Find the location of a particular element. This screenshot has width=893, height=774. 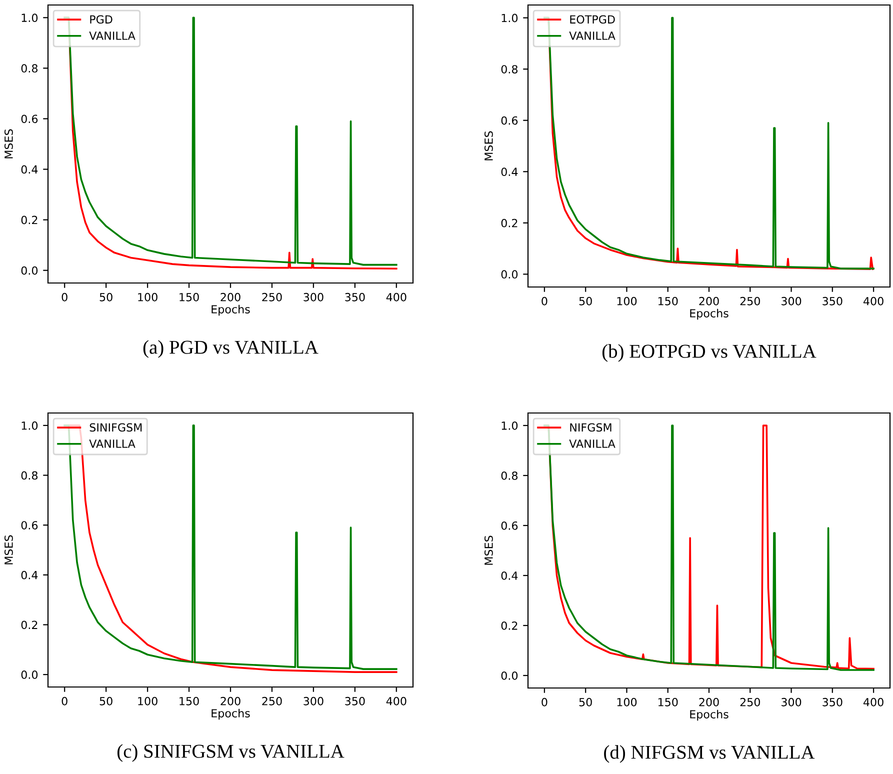

legend-label: SINIFGSM is located at coordinates (116, 427).